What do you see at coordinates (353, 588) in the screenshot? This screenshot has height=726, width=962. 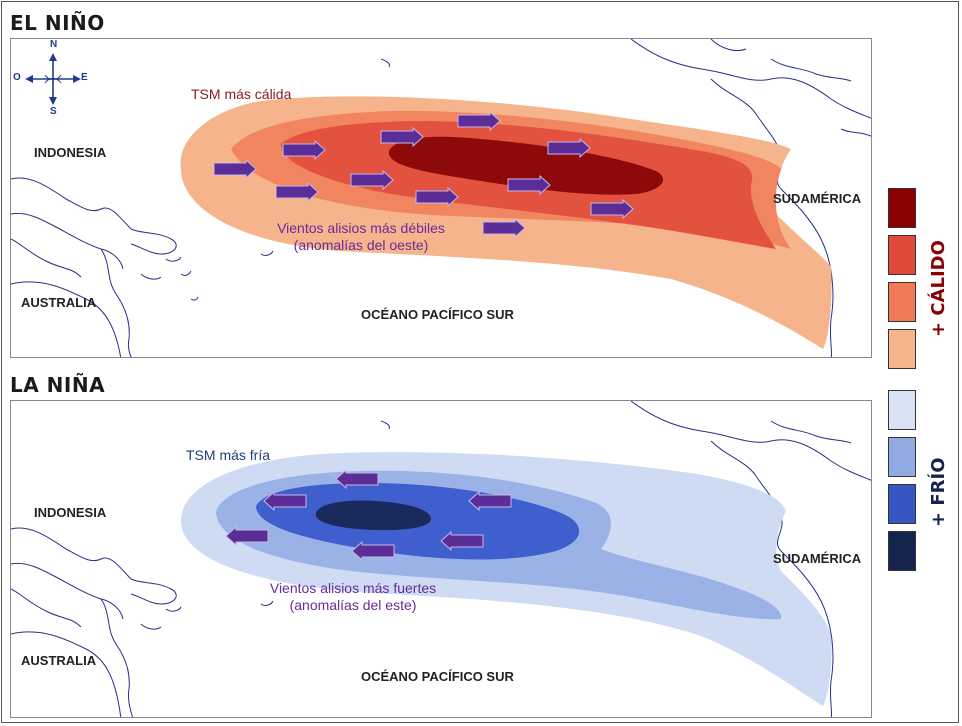 I see `winds-note-line1: Vientos alisios más fuertes` at bounding box center [353, 588].